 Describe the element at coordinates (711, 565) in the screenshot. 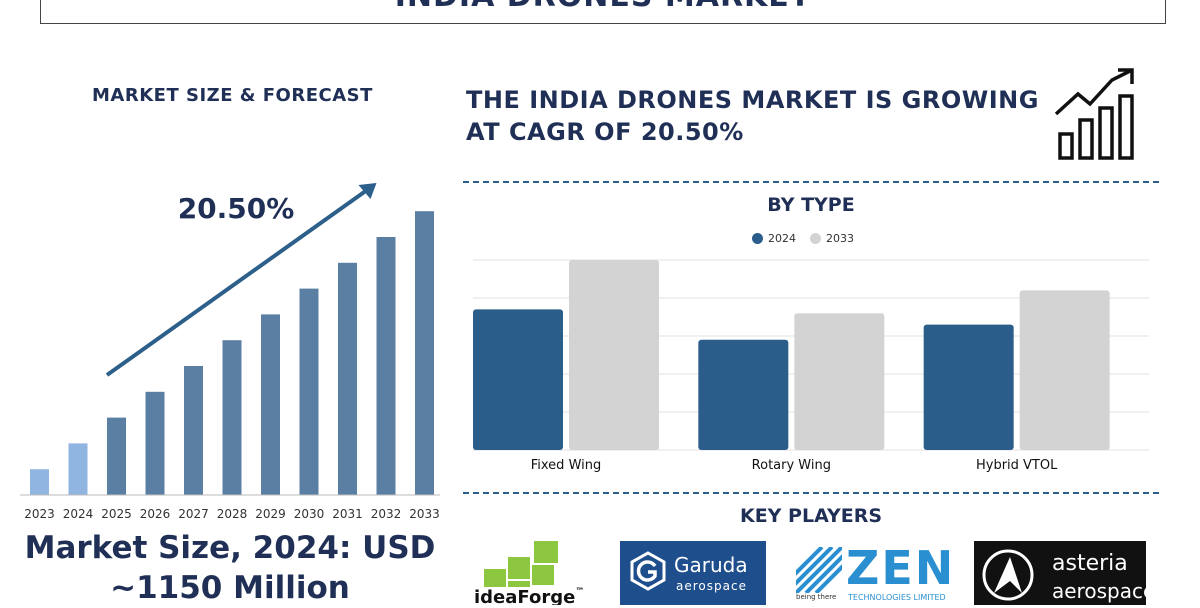

I see `garuda-name: Garuda` at that location.